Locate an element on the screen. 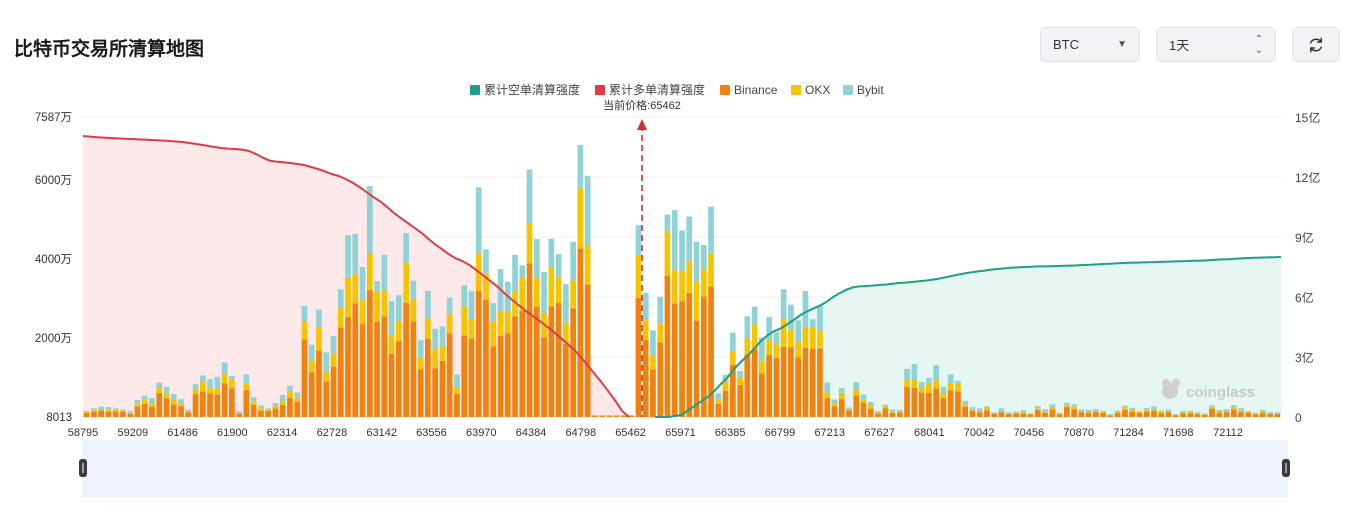 This screenshot has width=1353, height=523. x-tick: 70456 is located at coordinates (1029, 433).